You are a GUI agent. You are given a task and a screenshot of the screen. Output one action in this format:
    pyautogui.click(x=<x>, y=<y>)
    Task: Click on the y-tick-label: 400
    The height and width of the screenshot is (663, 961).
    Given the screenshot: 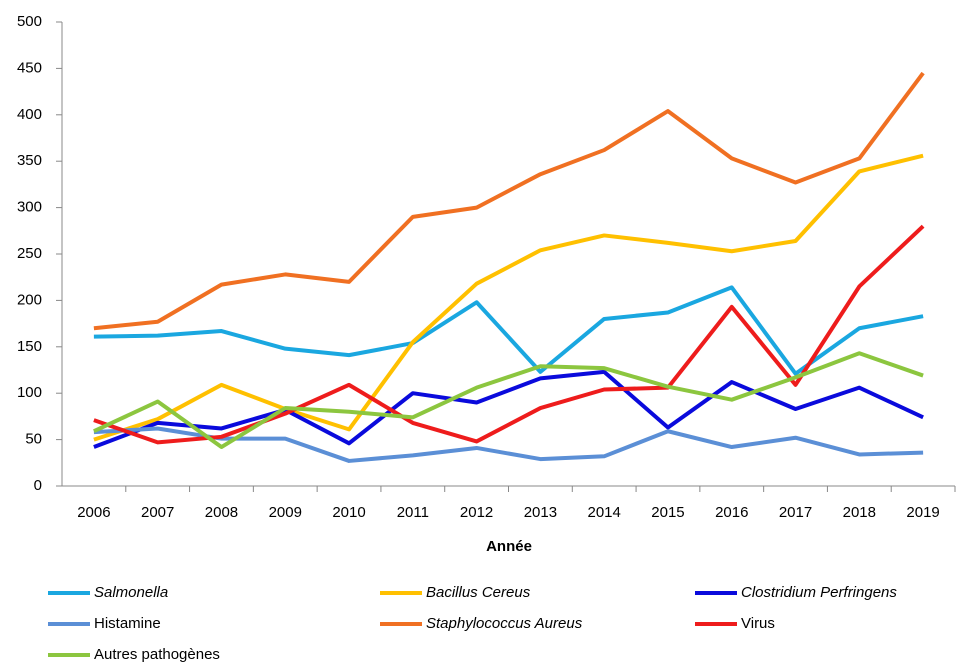 What is the action you would take?
    pyautogui.click(x=29, y=114)
    